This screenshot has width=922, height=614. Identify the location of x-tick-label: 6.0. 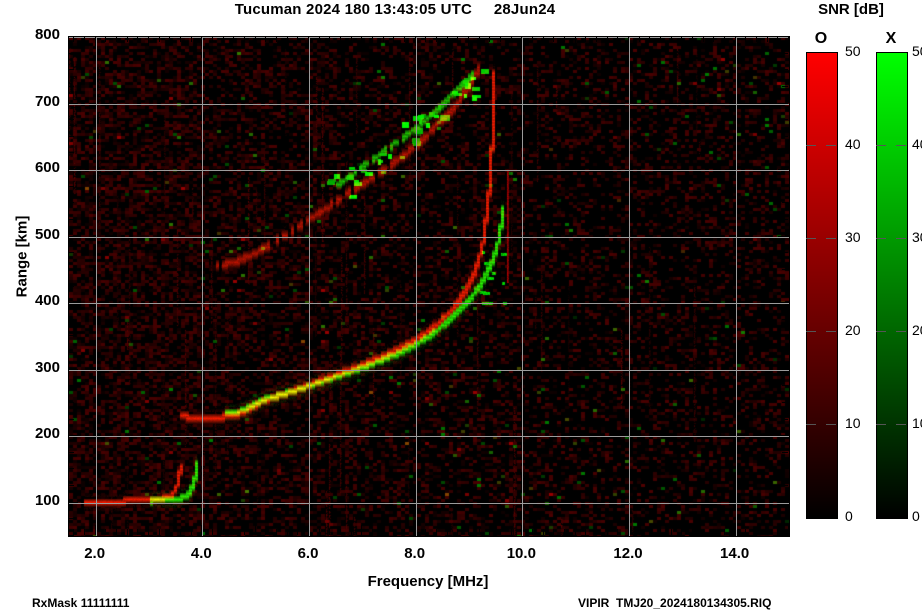
(308, 553).